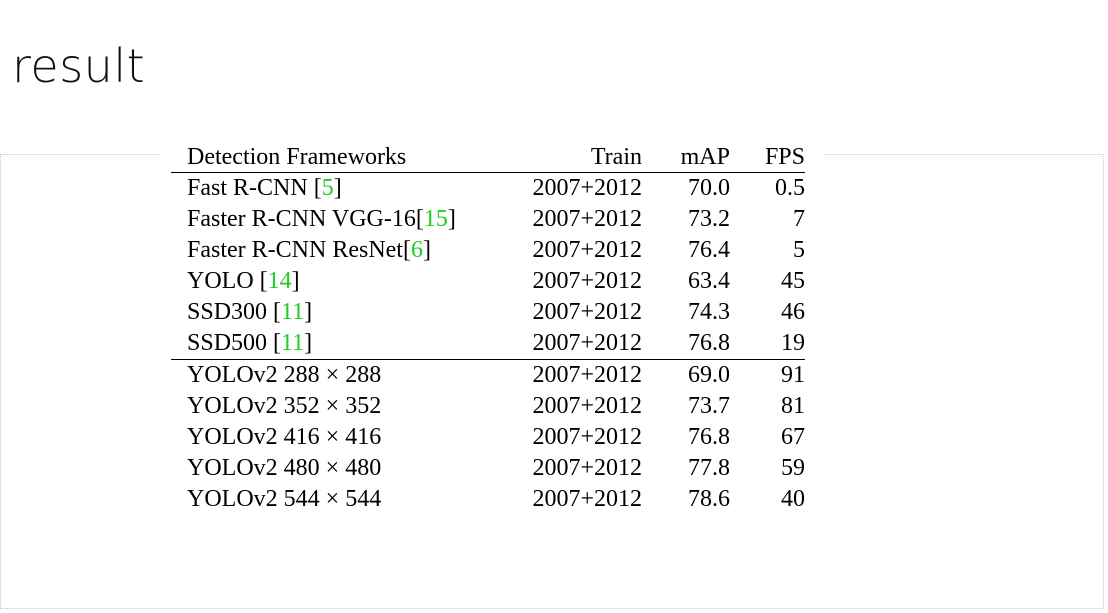 This screenshot has height=613, width=1108. What do you see at coordinates (435, 219) in the screenshot?
I see `citation-link: 15` at bounding box center [435, 219].